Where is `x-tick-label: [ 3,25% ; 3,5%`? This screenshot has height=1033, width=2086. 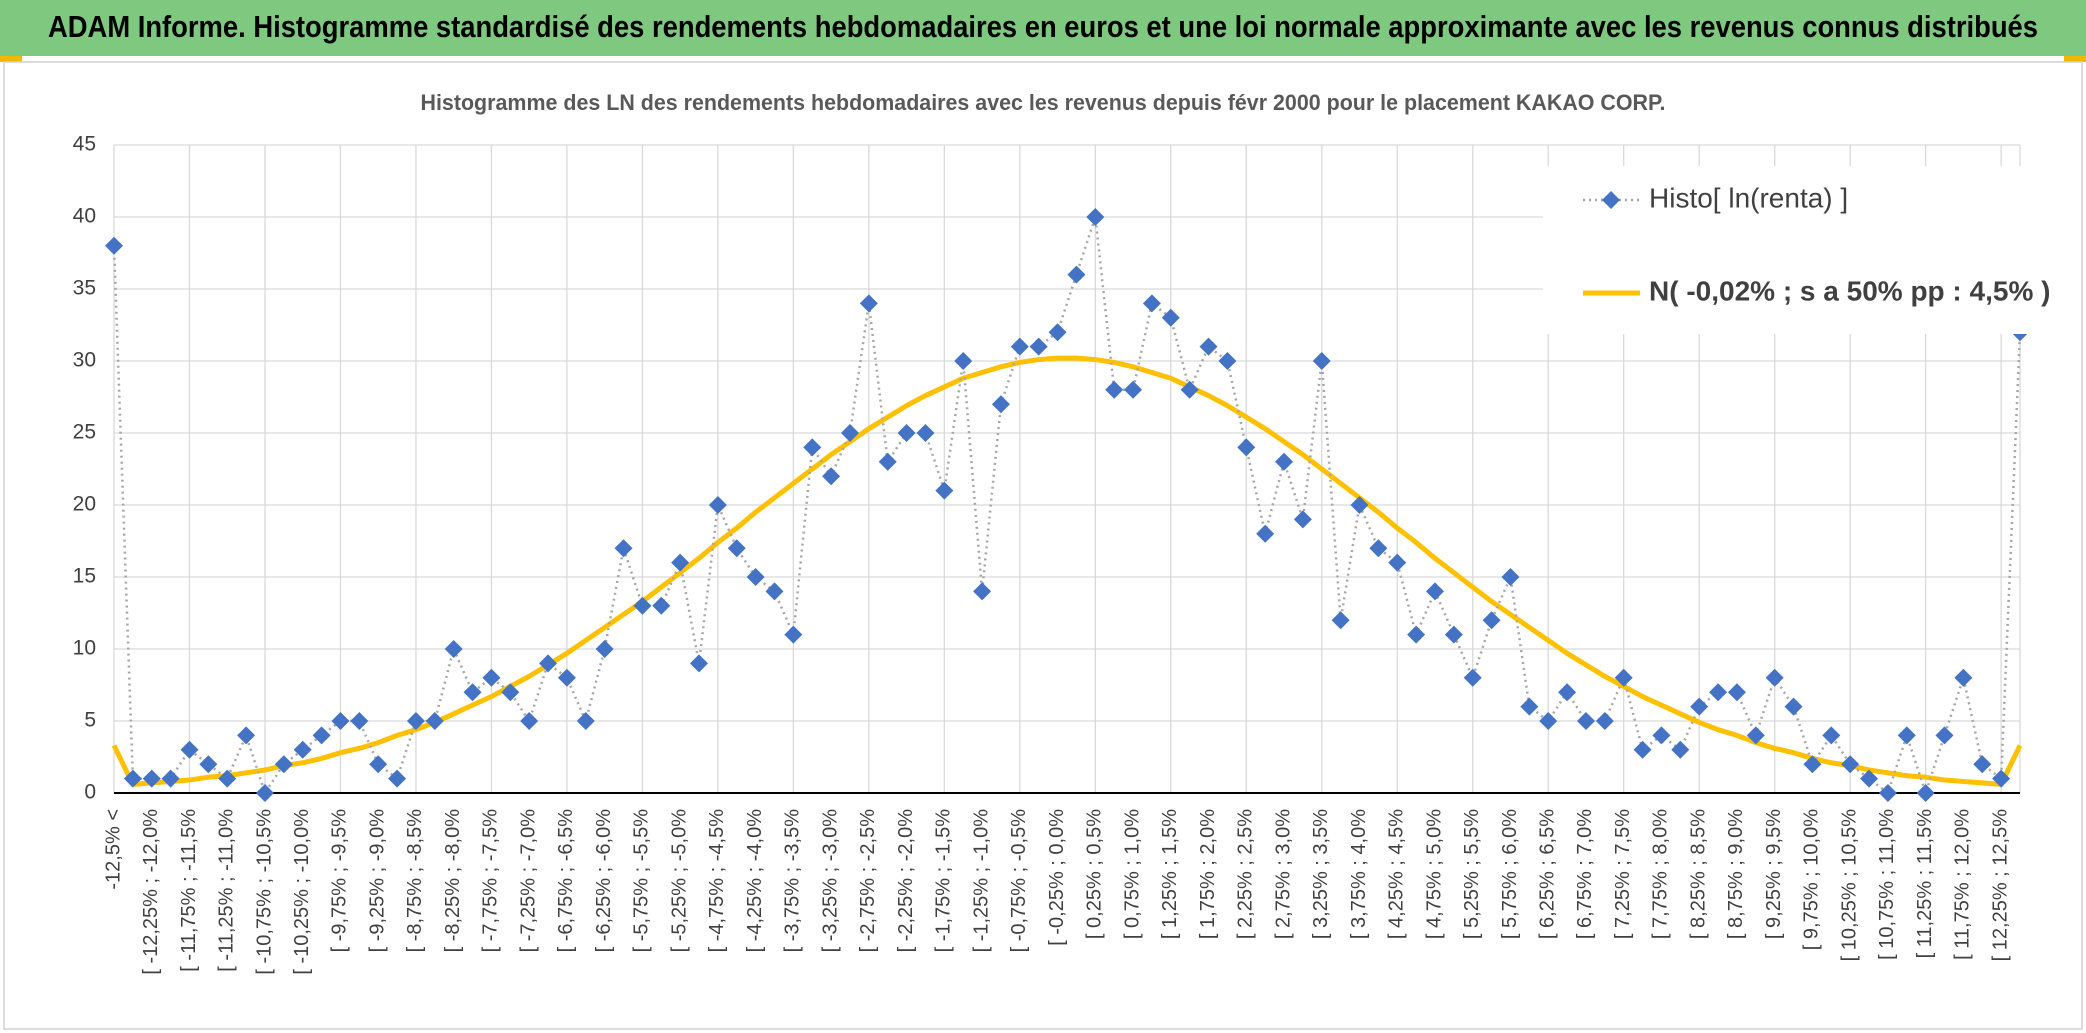
x-tick-label: [ 3,25% ; 3,5% is located at coordinates (1321, 874).